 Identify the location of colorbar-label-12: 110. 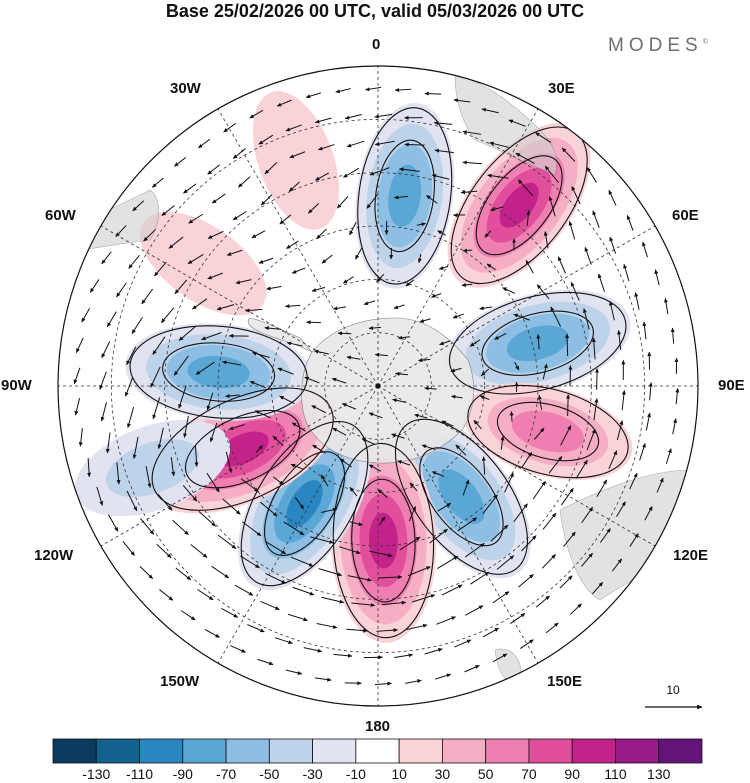
(615, 774).